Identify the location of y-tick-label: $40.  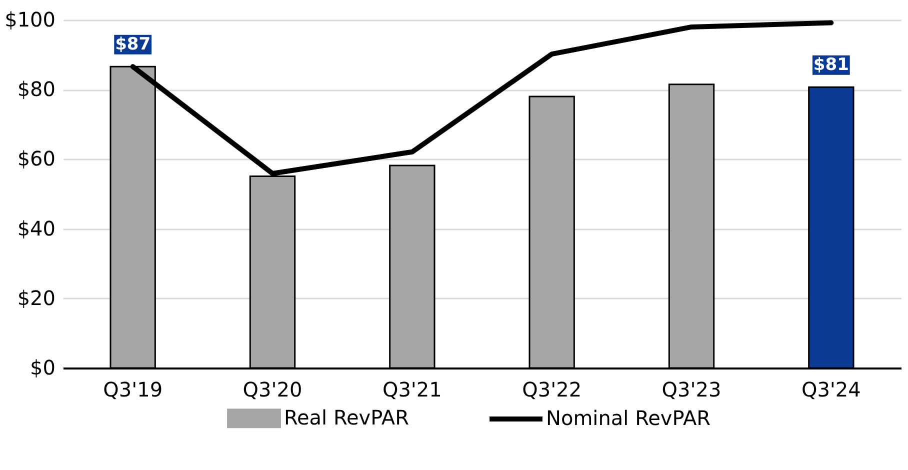
(36, 228).